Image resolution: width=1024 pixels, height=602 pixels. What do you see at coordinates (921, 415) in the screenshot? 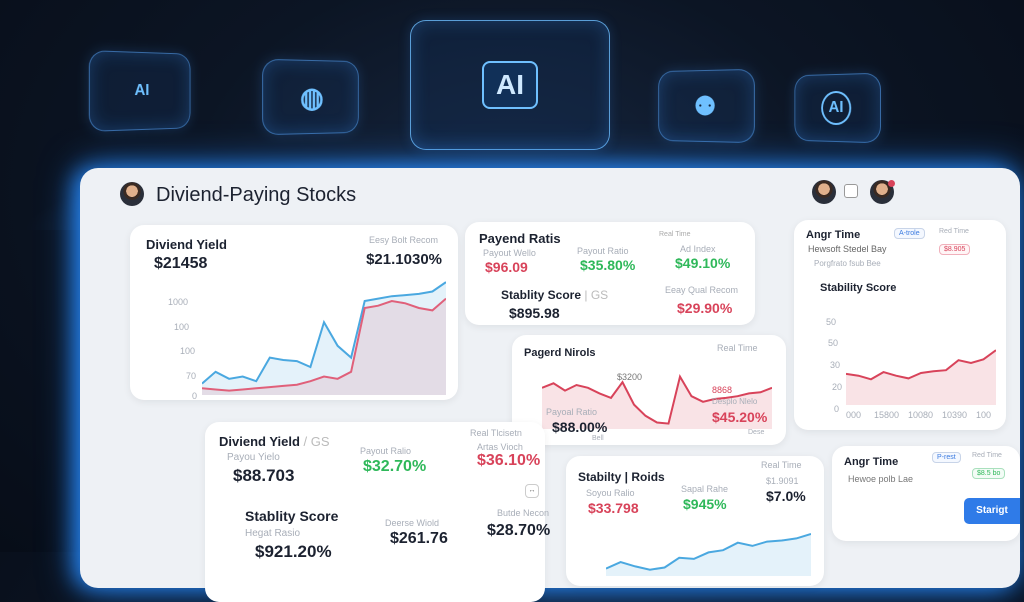
I see `x-tick: 10080` at bounding box center [921, 415].